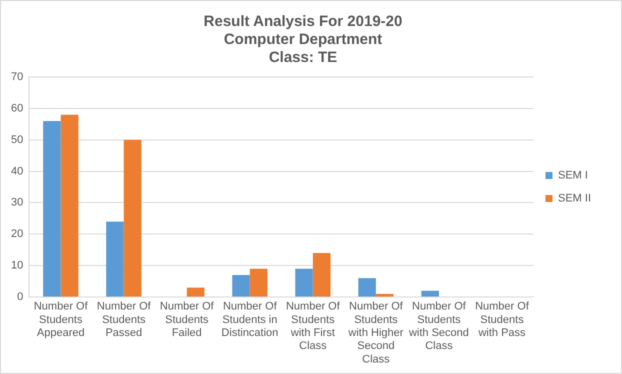 The image size is (622, 374). I want to click on y-tick-label: 30, so click(17, 202).